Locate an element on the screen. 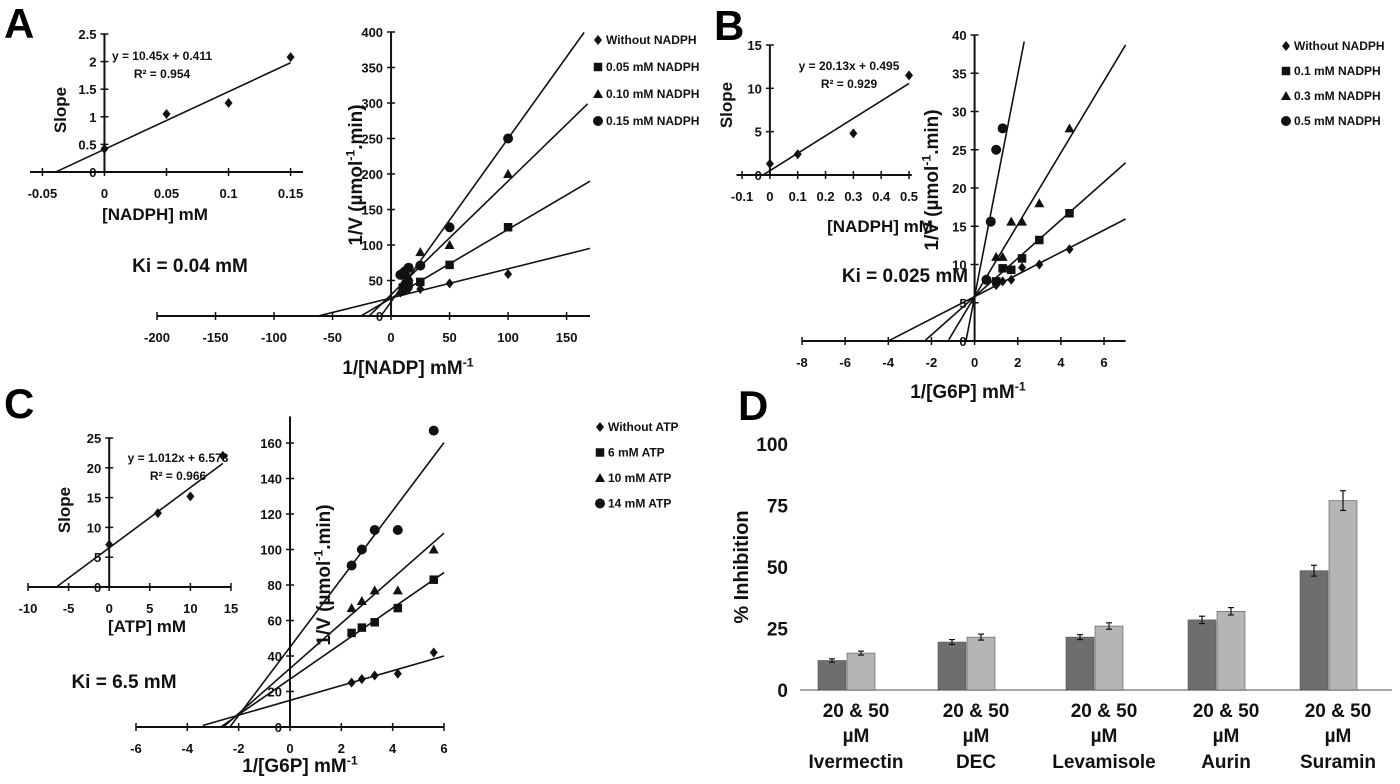  x-tick-label: 6 is located at coordinates (1103, 362).